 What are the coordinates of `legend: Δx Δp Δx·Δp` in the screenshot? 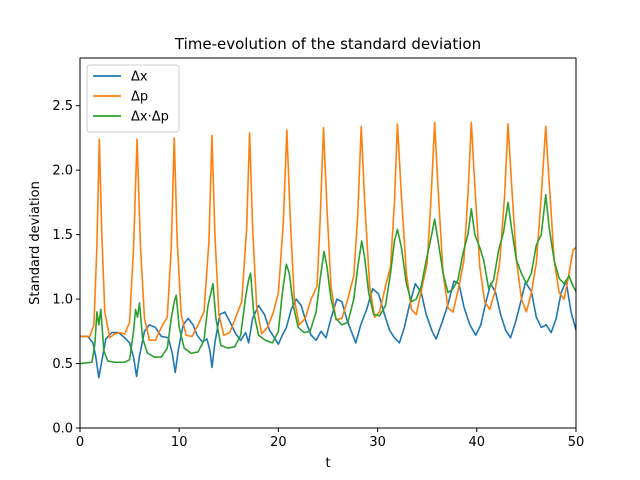 It's located at (133, 98).